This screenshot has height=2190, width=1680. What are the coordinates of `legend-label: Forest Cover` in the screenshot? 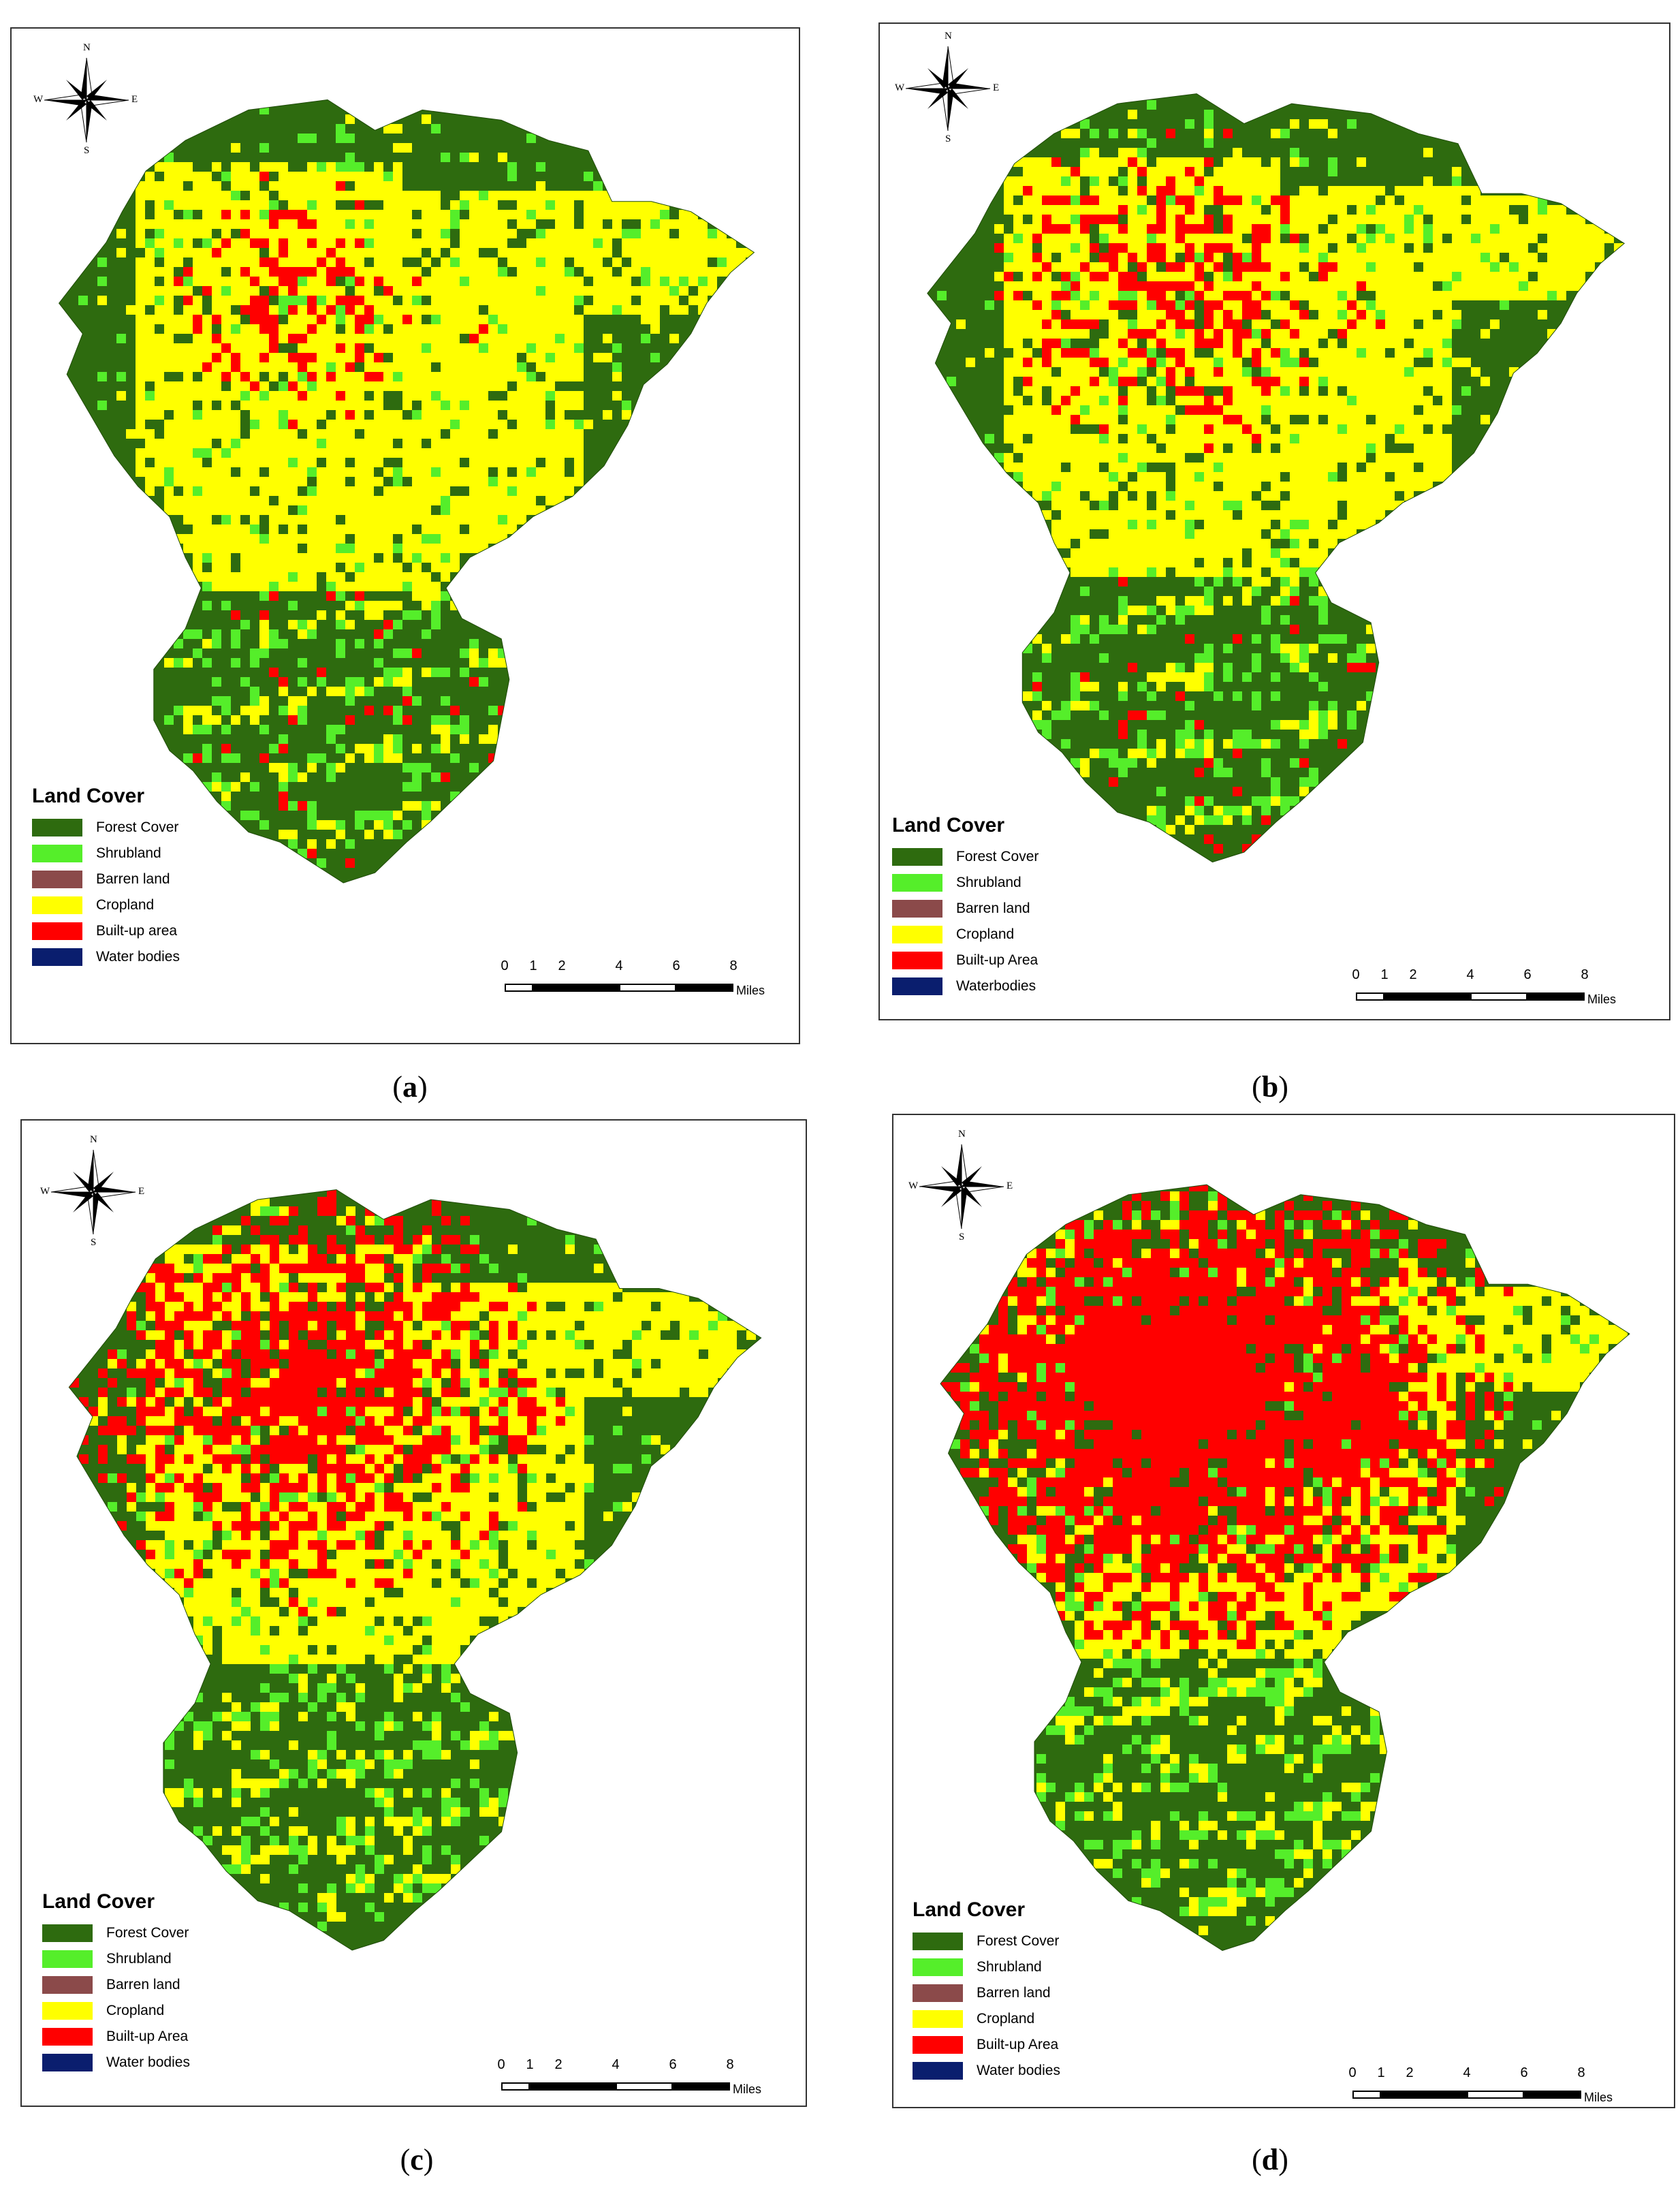 It's located at (998, 856).